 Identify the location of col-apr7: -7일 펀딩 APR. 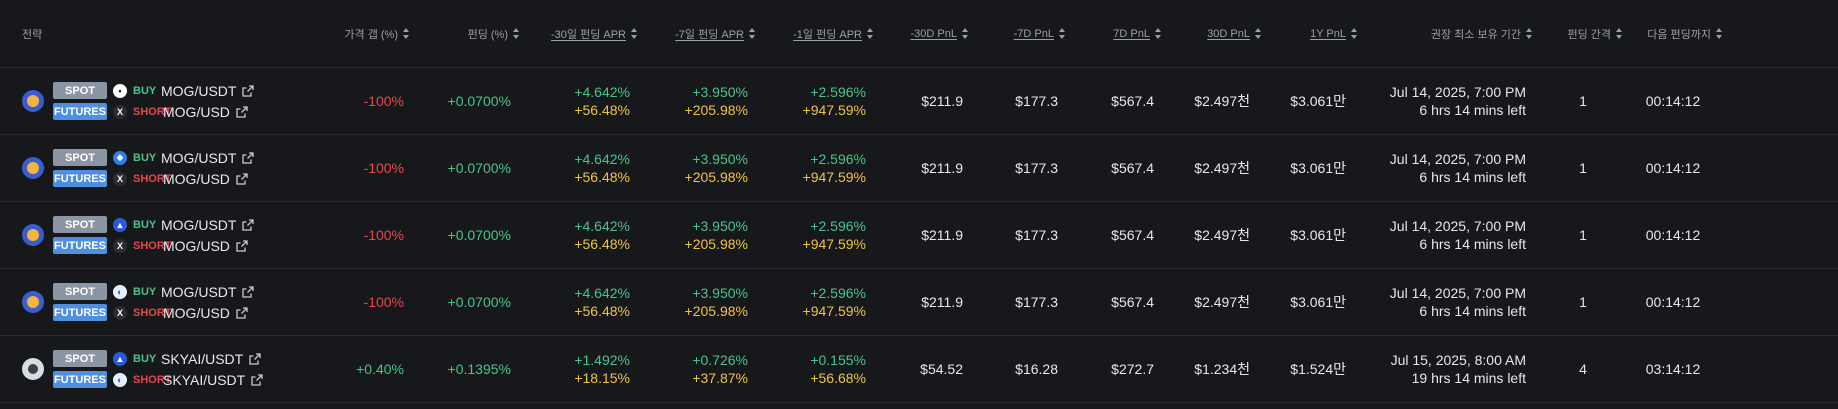
(697, 33).